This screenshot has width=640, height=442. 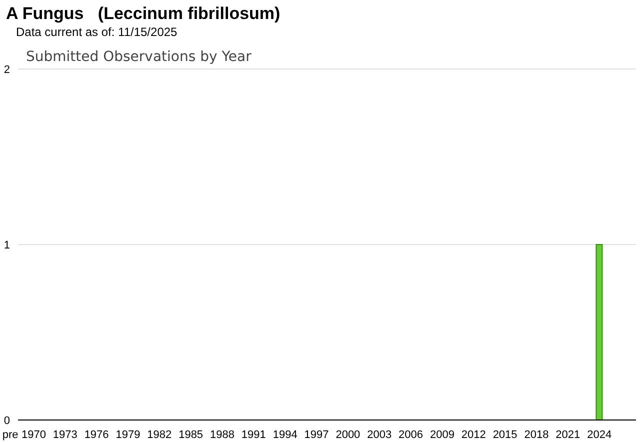 I want to click on x-tick-label: 2003, so click(x=379, y=435).